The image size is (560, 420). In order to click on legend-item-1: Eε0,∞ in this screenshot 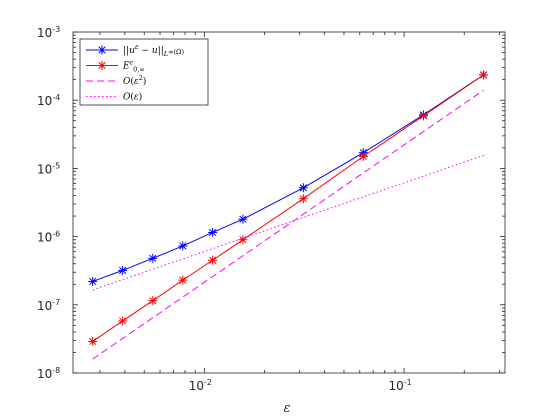, I will do `click(115, 66)`.